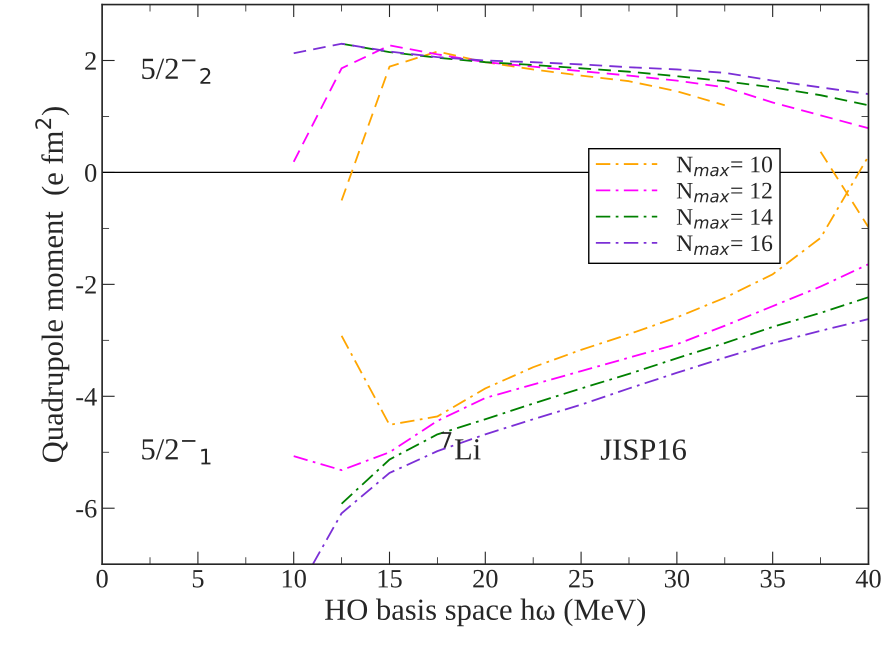  Describe the element at coordinates (176, 451) in the screenshot. I see `annotation: 5/2$^{−}$$_{1}$` at that location.